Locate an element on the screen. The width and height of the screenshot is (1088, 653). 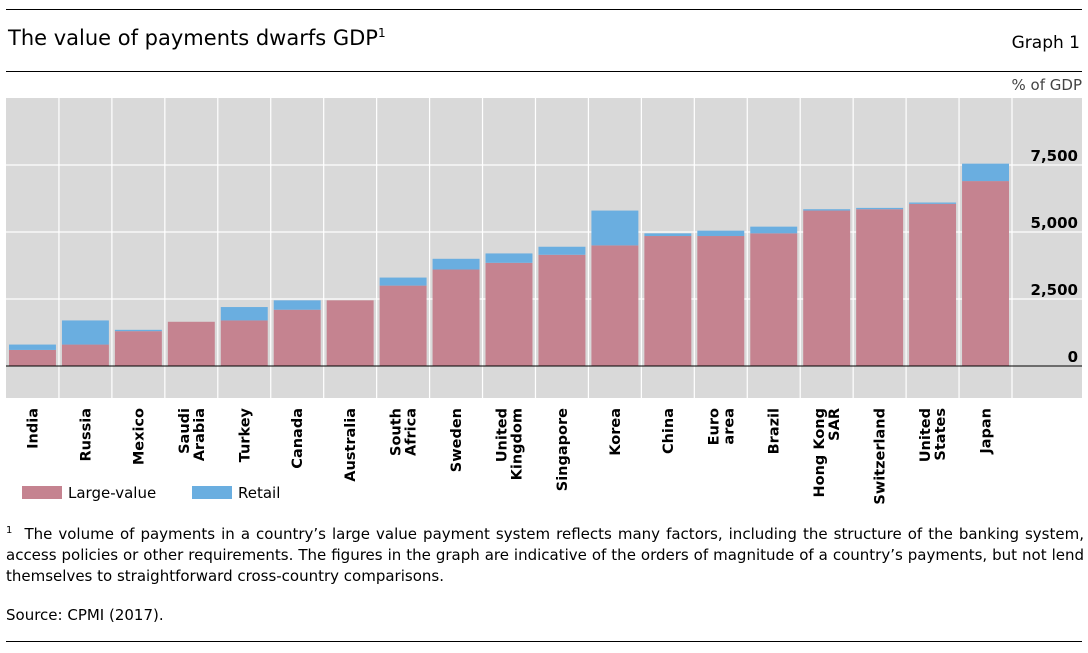
x-tick-label-line: Singapore is located at coordinates (563, 449).